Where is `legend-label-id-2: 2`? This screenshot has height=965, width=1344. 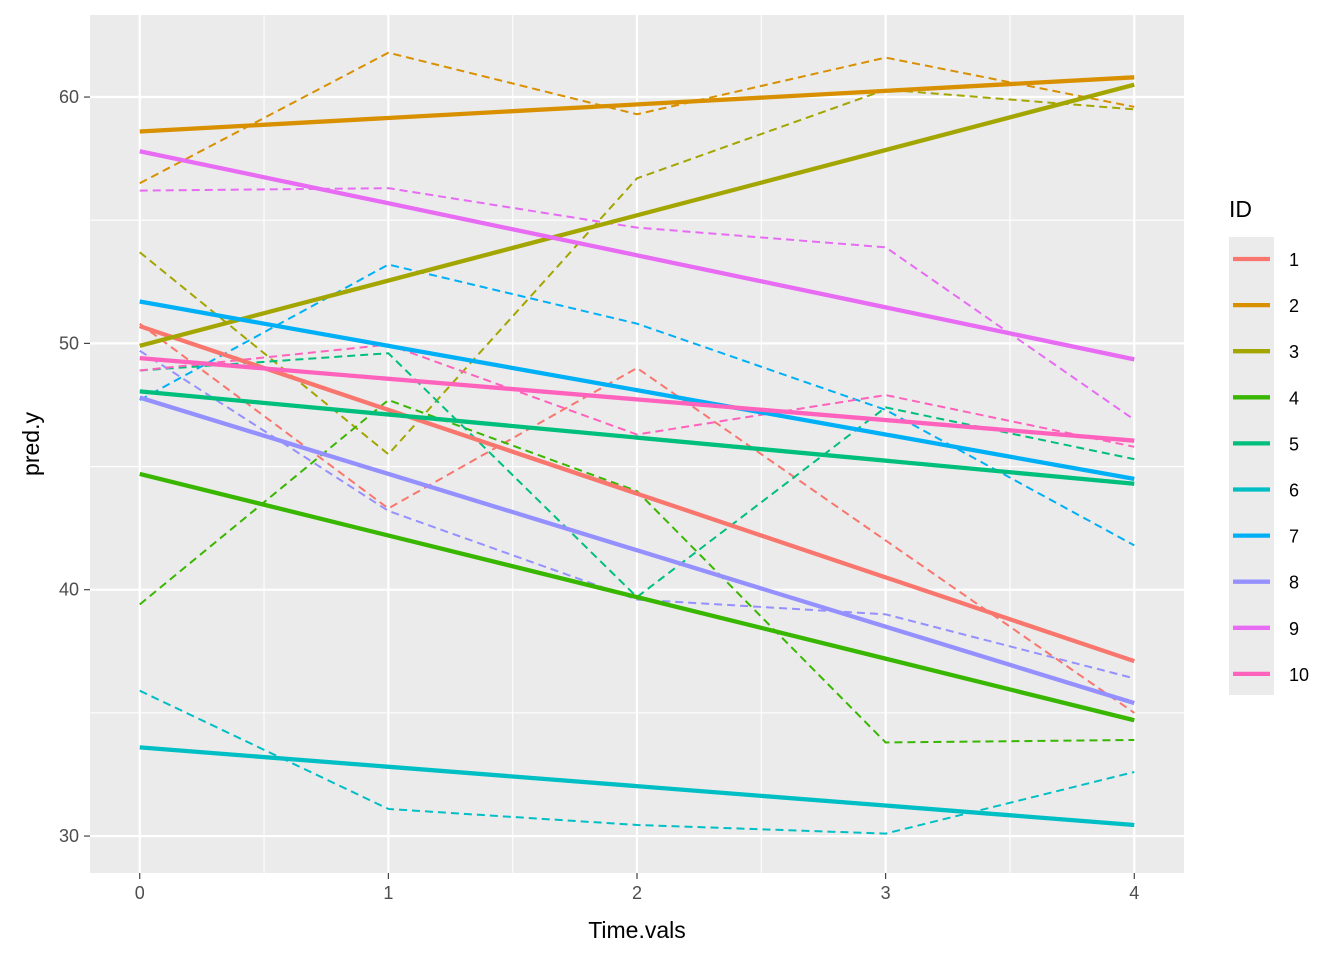 legend-label-id-2: 2 is located at coordinates (1294, 306).